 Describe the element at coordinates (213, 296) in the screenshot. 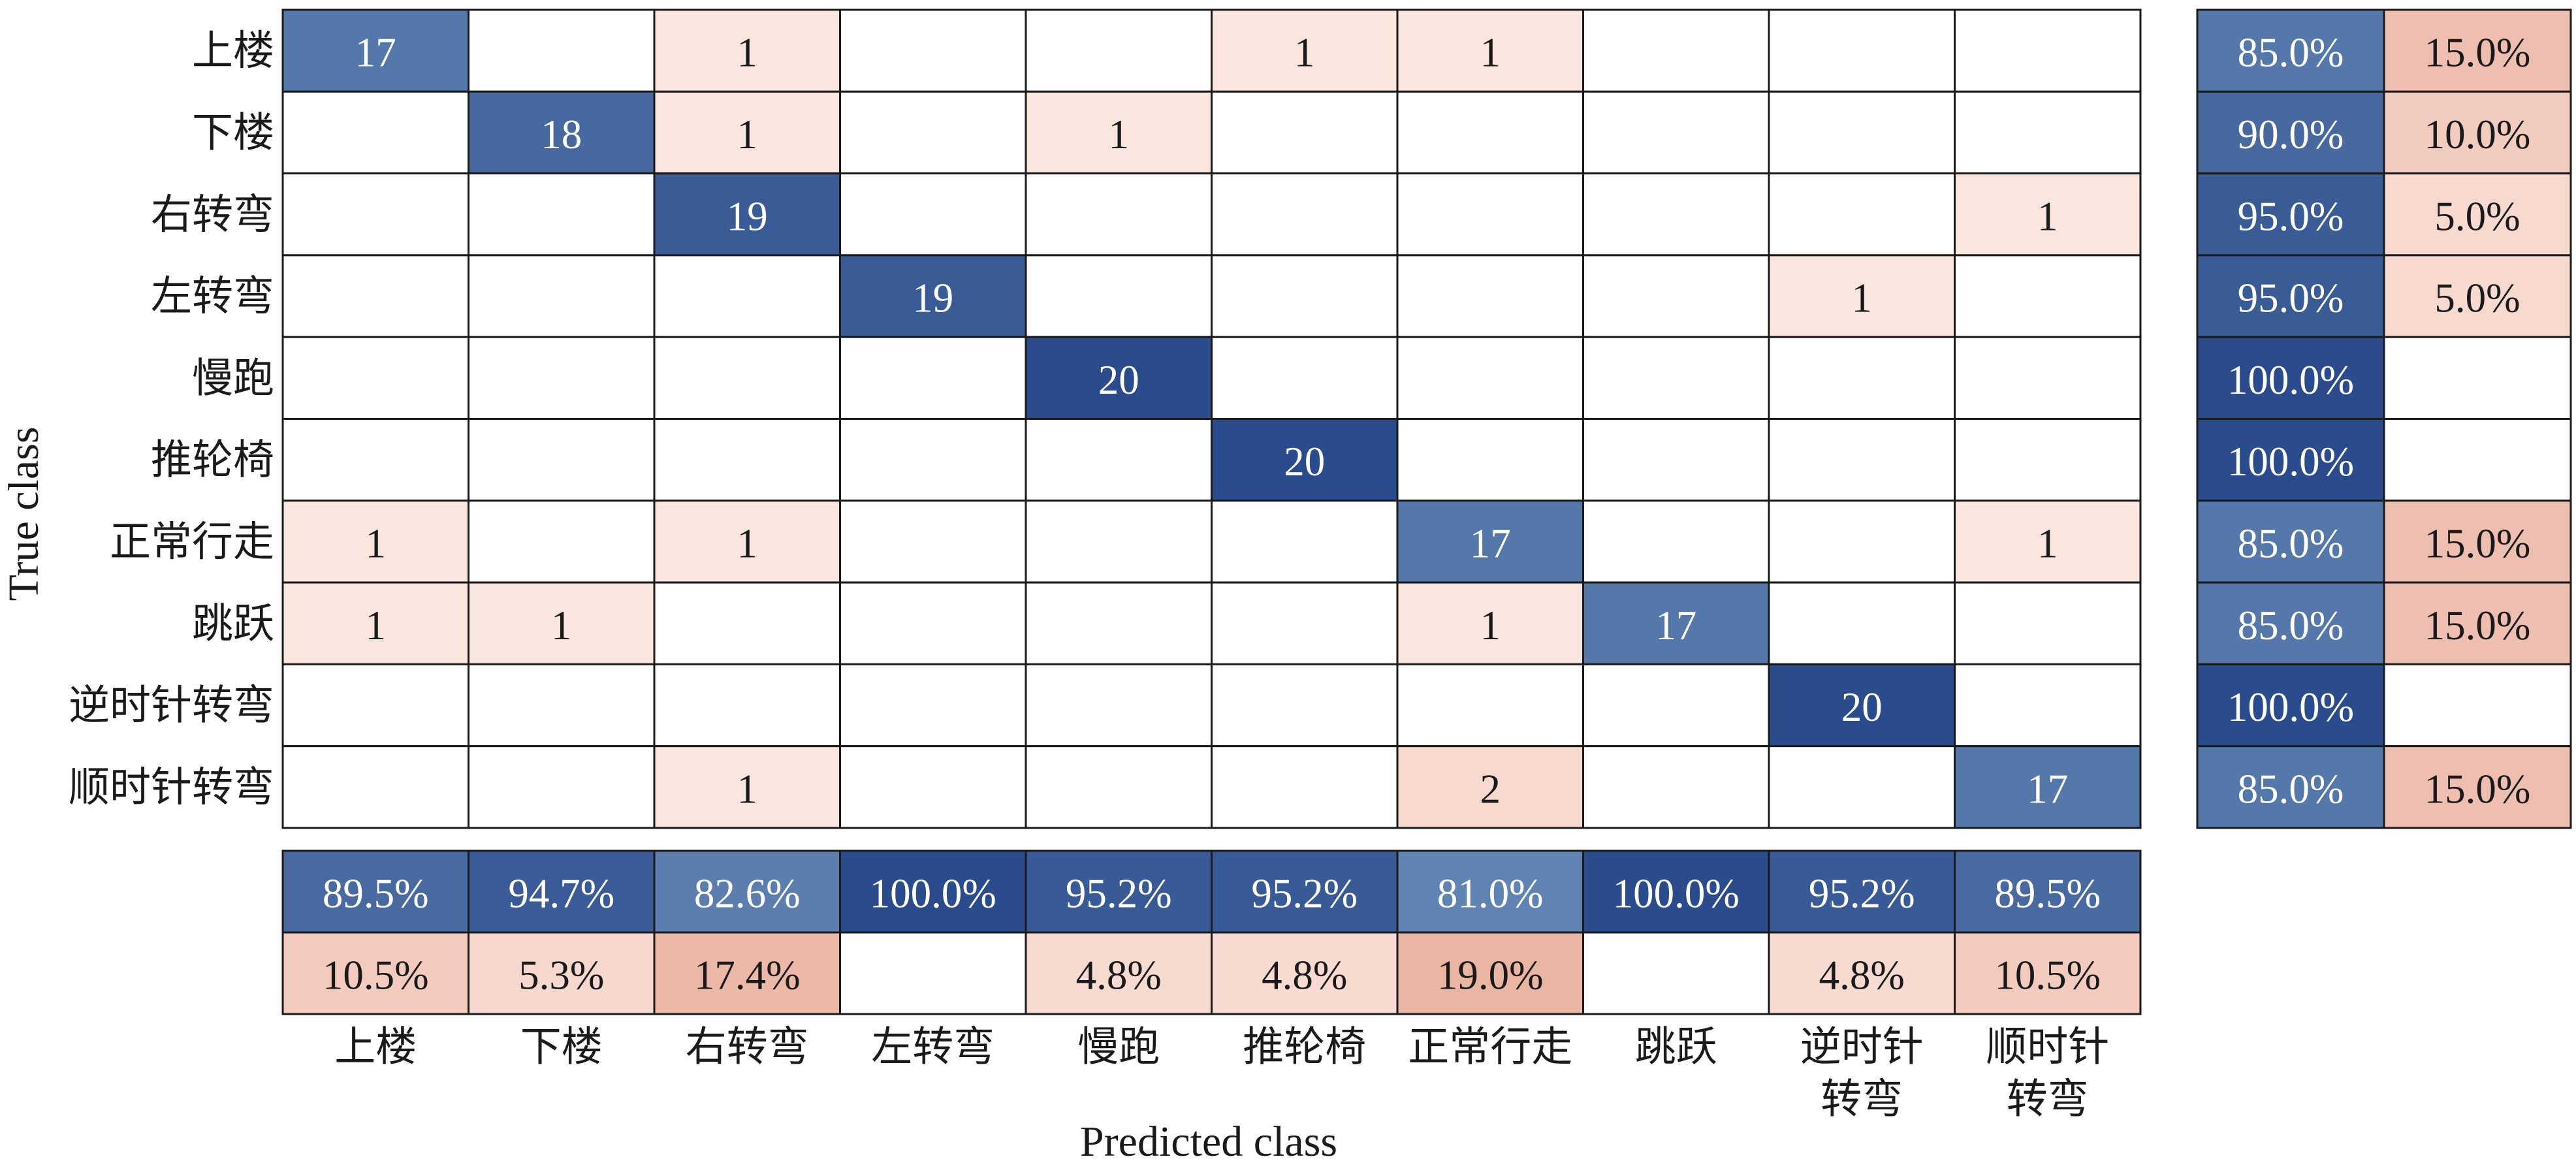

I see `row-label: 左转弯` at that location.